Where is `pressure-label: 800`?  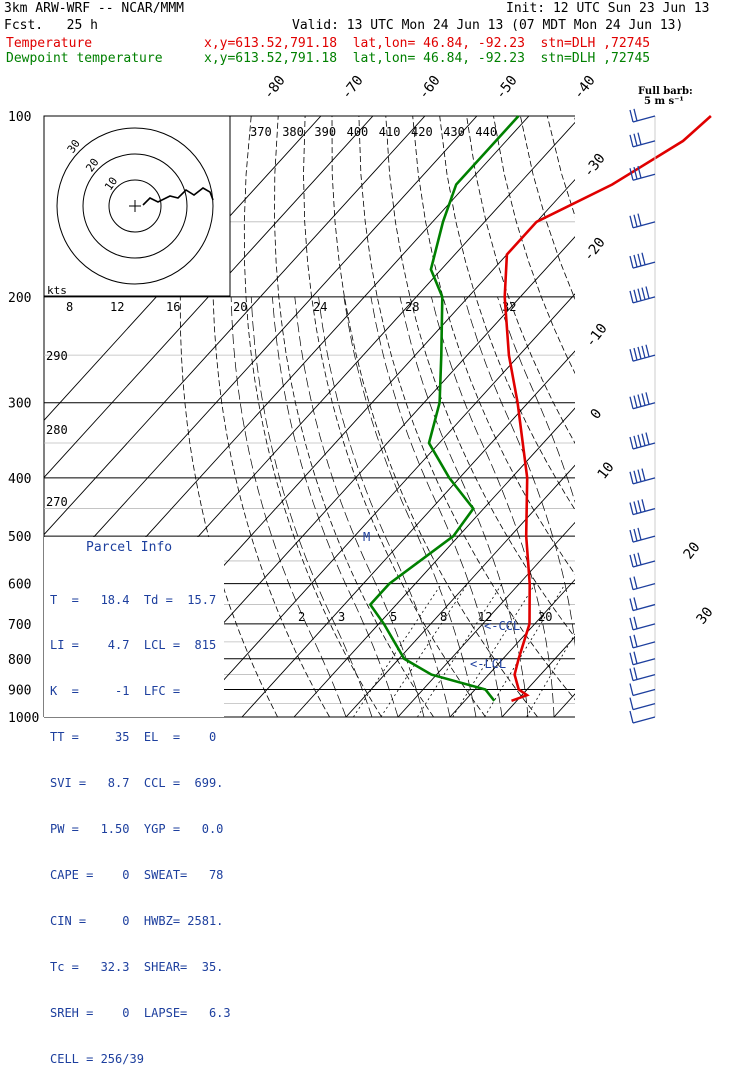
pressure-label: 800 is located at coordinates (19, 660).